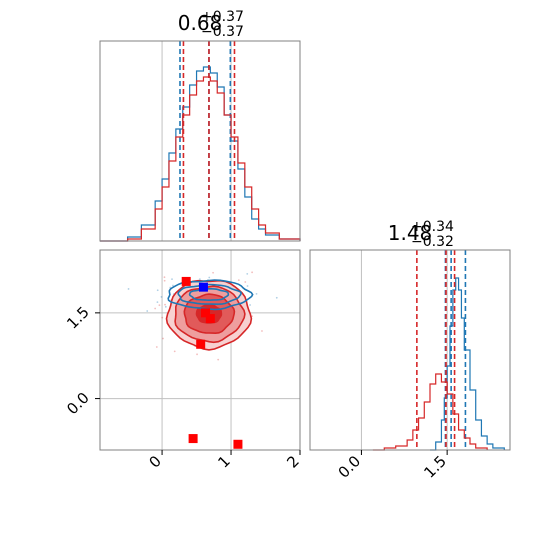  Describe the element at coordinates (154, 461) in the screenshot. I see `scatter-x-tick-label-0: 0` at that location.